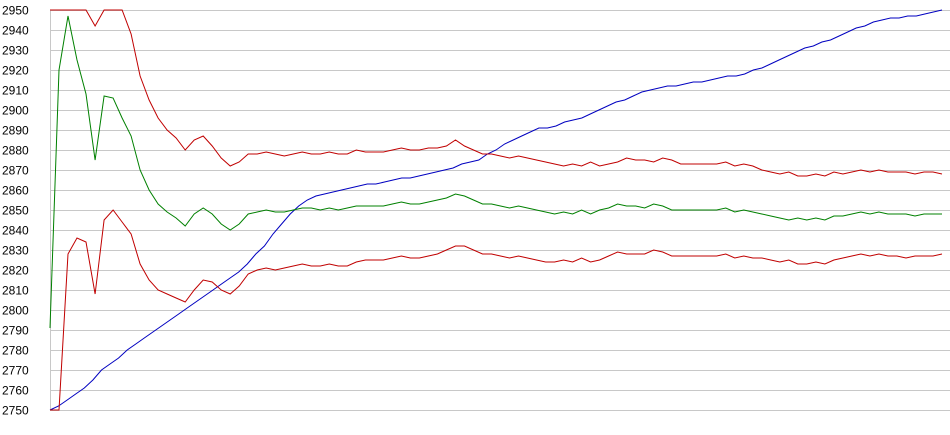 The height and width of the screenshot is (435, 950). I want to click on y-tick-label: 2750, so click(15, 411).